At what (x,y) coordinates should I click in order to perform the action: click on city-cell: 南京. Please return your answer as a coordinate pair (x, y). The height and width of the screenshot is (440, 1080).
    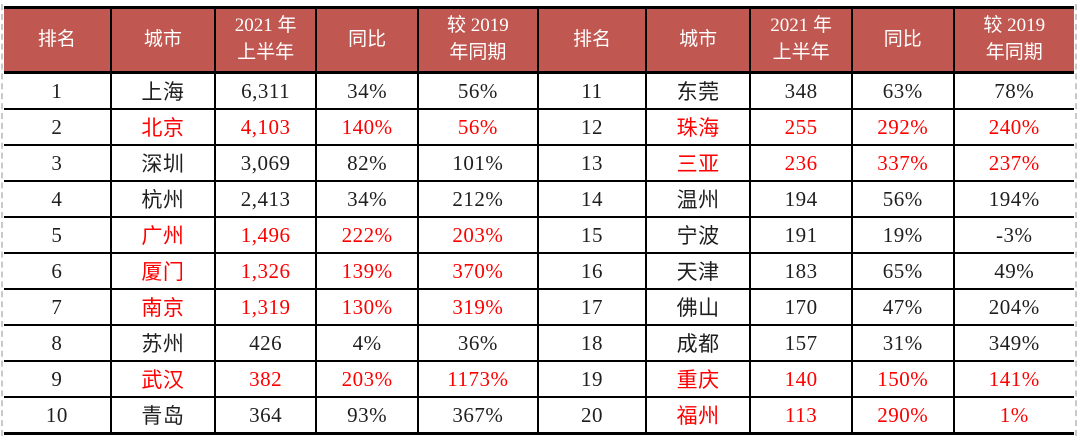
    Looking at the image, I should click on (162, 307).